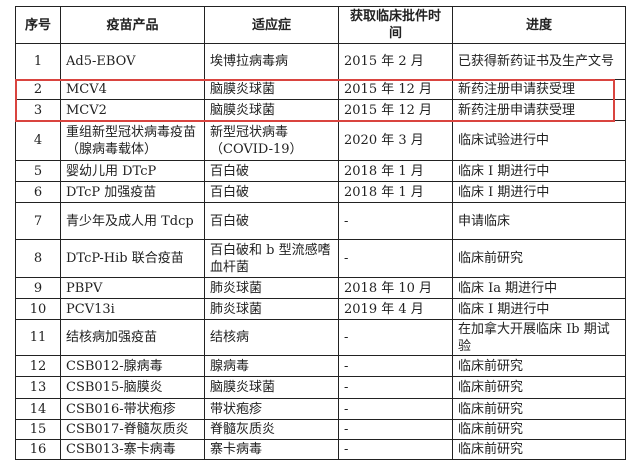 Image resolution: width=632 pixels, height=460 pixels. Describe the element at coordinates (271, 258) in the screenshot. I see `indication: 百白破和 b 型流感嗜血杆菌` at that location.